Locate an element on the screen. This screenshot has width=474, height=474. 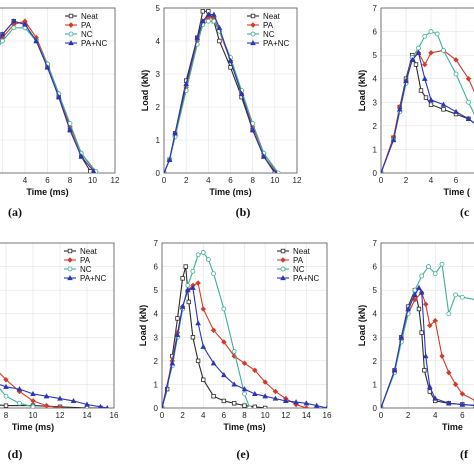
y-tick-label: 1 is located at coordinates (375, 149).